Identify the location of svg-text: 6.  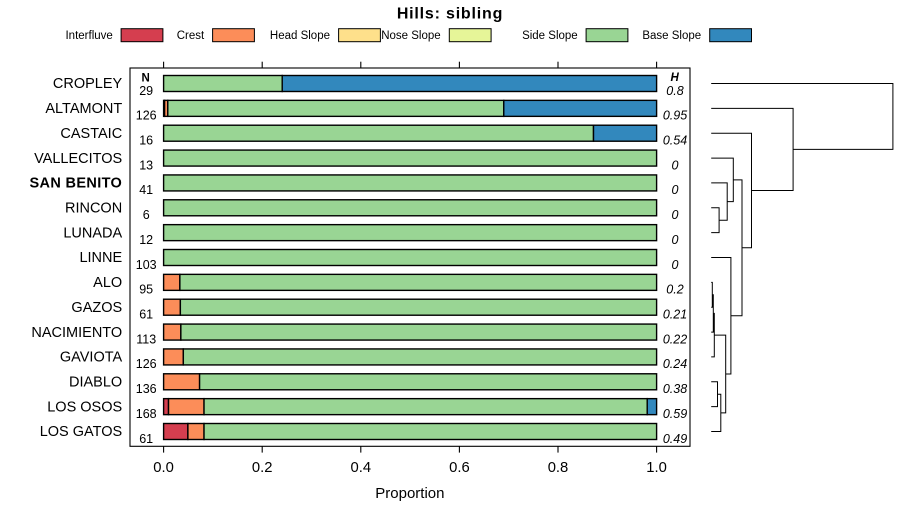
(146, 215).